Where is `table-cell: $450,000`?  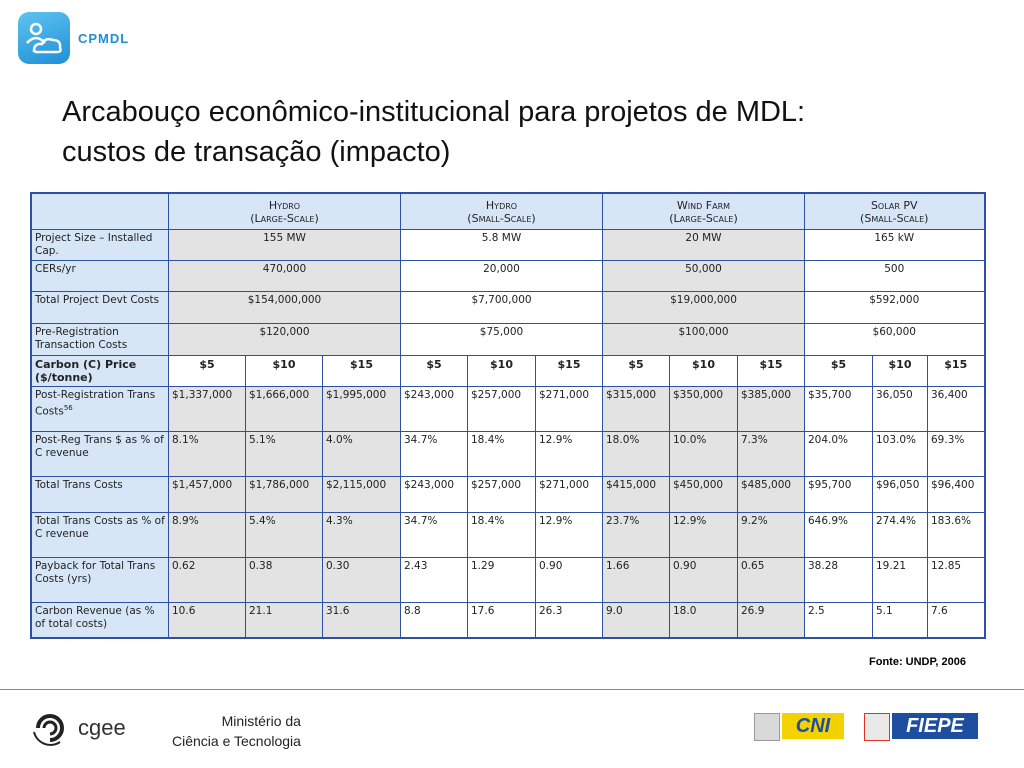 table-cell: $450,000 is located at coordinates (703, 494).